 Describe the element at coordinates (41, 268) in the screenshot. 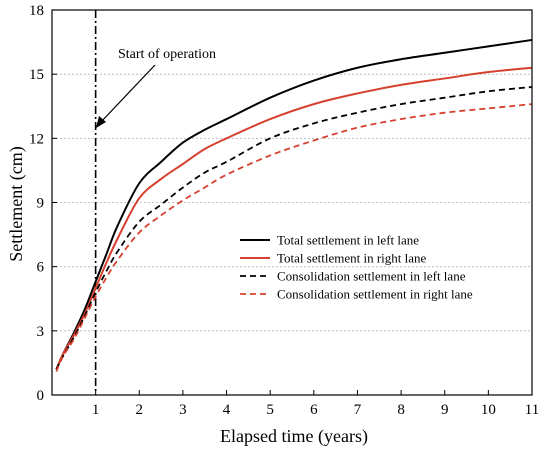

I see `y-tick-label: 6` at that location.